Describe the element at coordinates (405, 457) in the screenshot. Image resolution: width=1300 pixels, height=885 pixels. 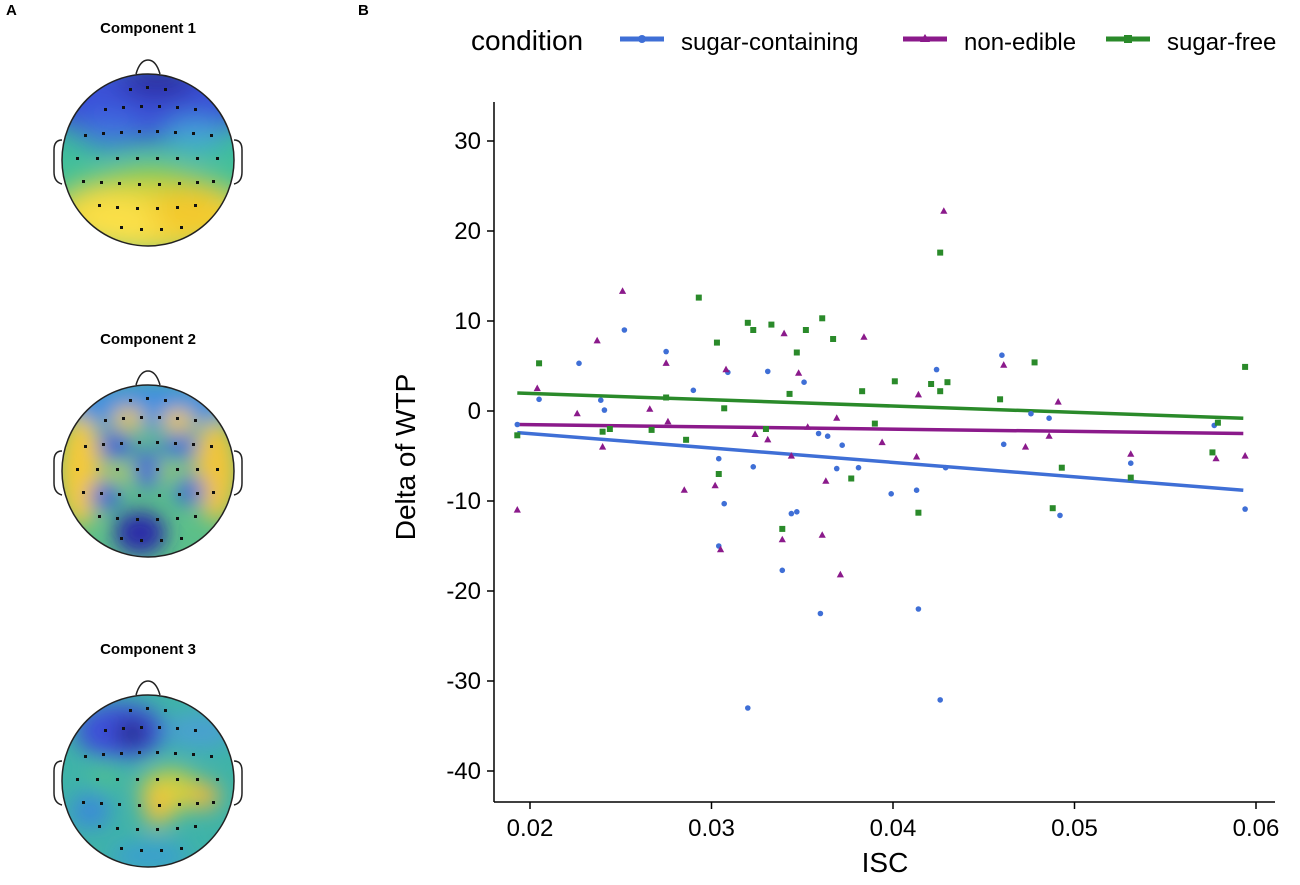
I see `y-axis-title: Delta of WTP` at that location.